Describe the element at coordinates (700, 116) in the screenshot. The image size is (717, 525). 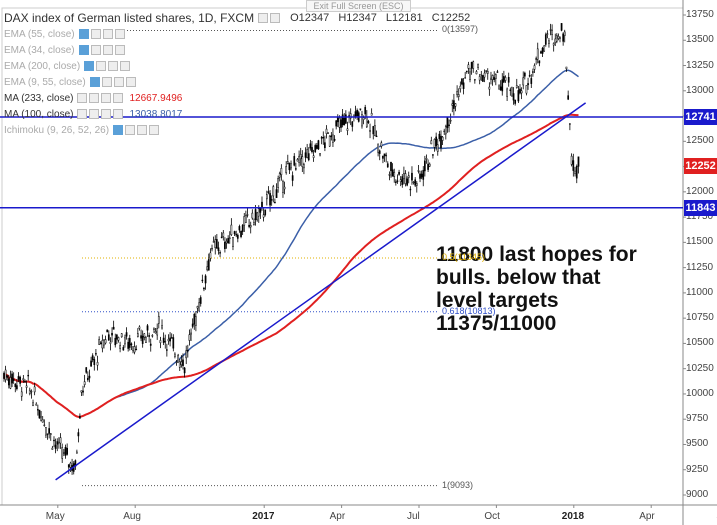
I see `price-tag: 12741` at that location.